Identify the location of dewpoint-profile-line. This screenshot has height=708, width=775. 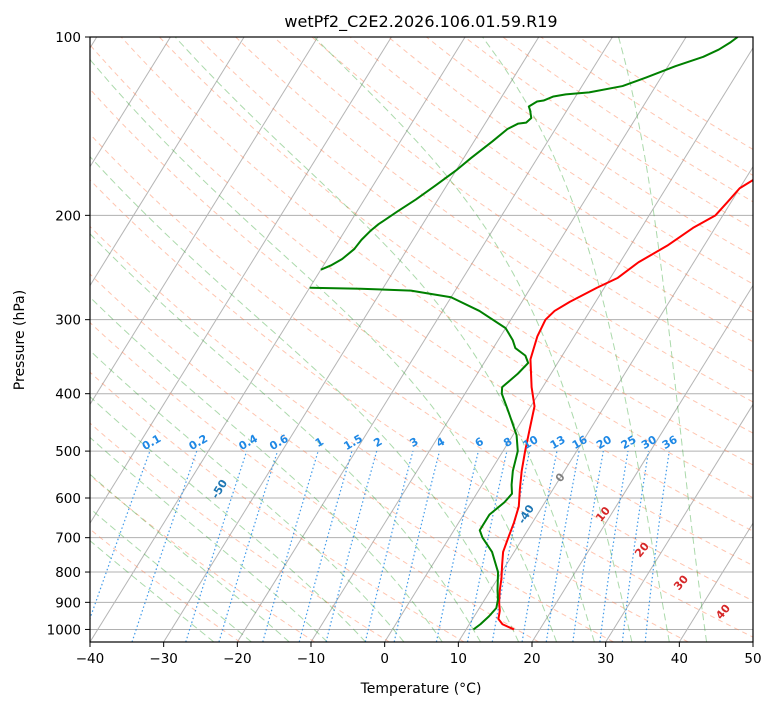
(419, 458).